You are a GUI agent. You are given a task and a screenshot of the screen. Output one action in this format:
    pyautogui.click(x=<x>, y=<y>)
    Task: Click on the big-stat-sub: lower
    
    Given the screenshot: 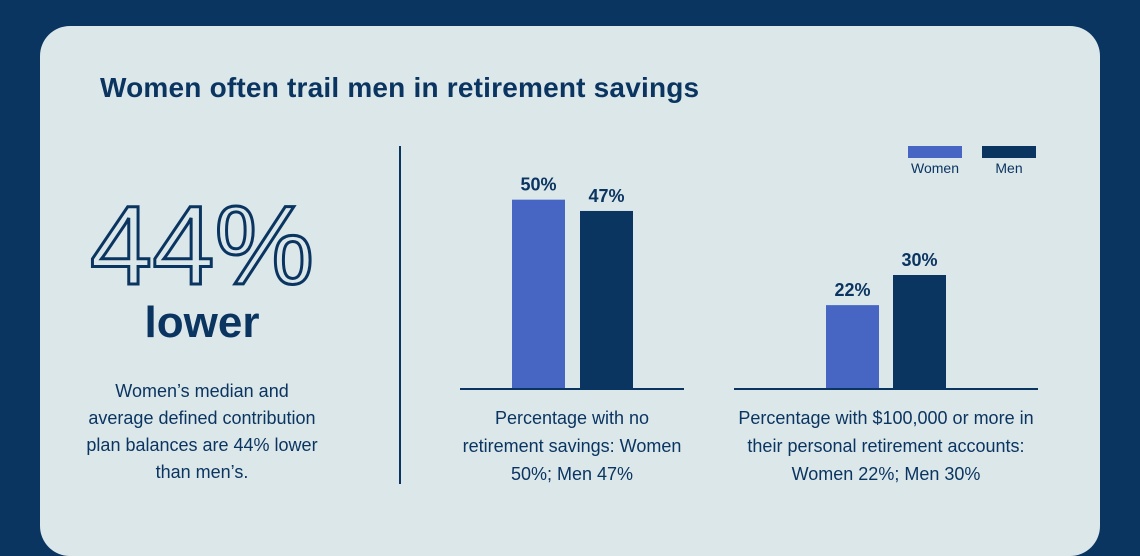 What is the action you would take?
    pyautogui.click(x=202, y=322)
    